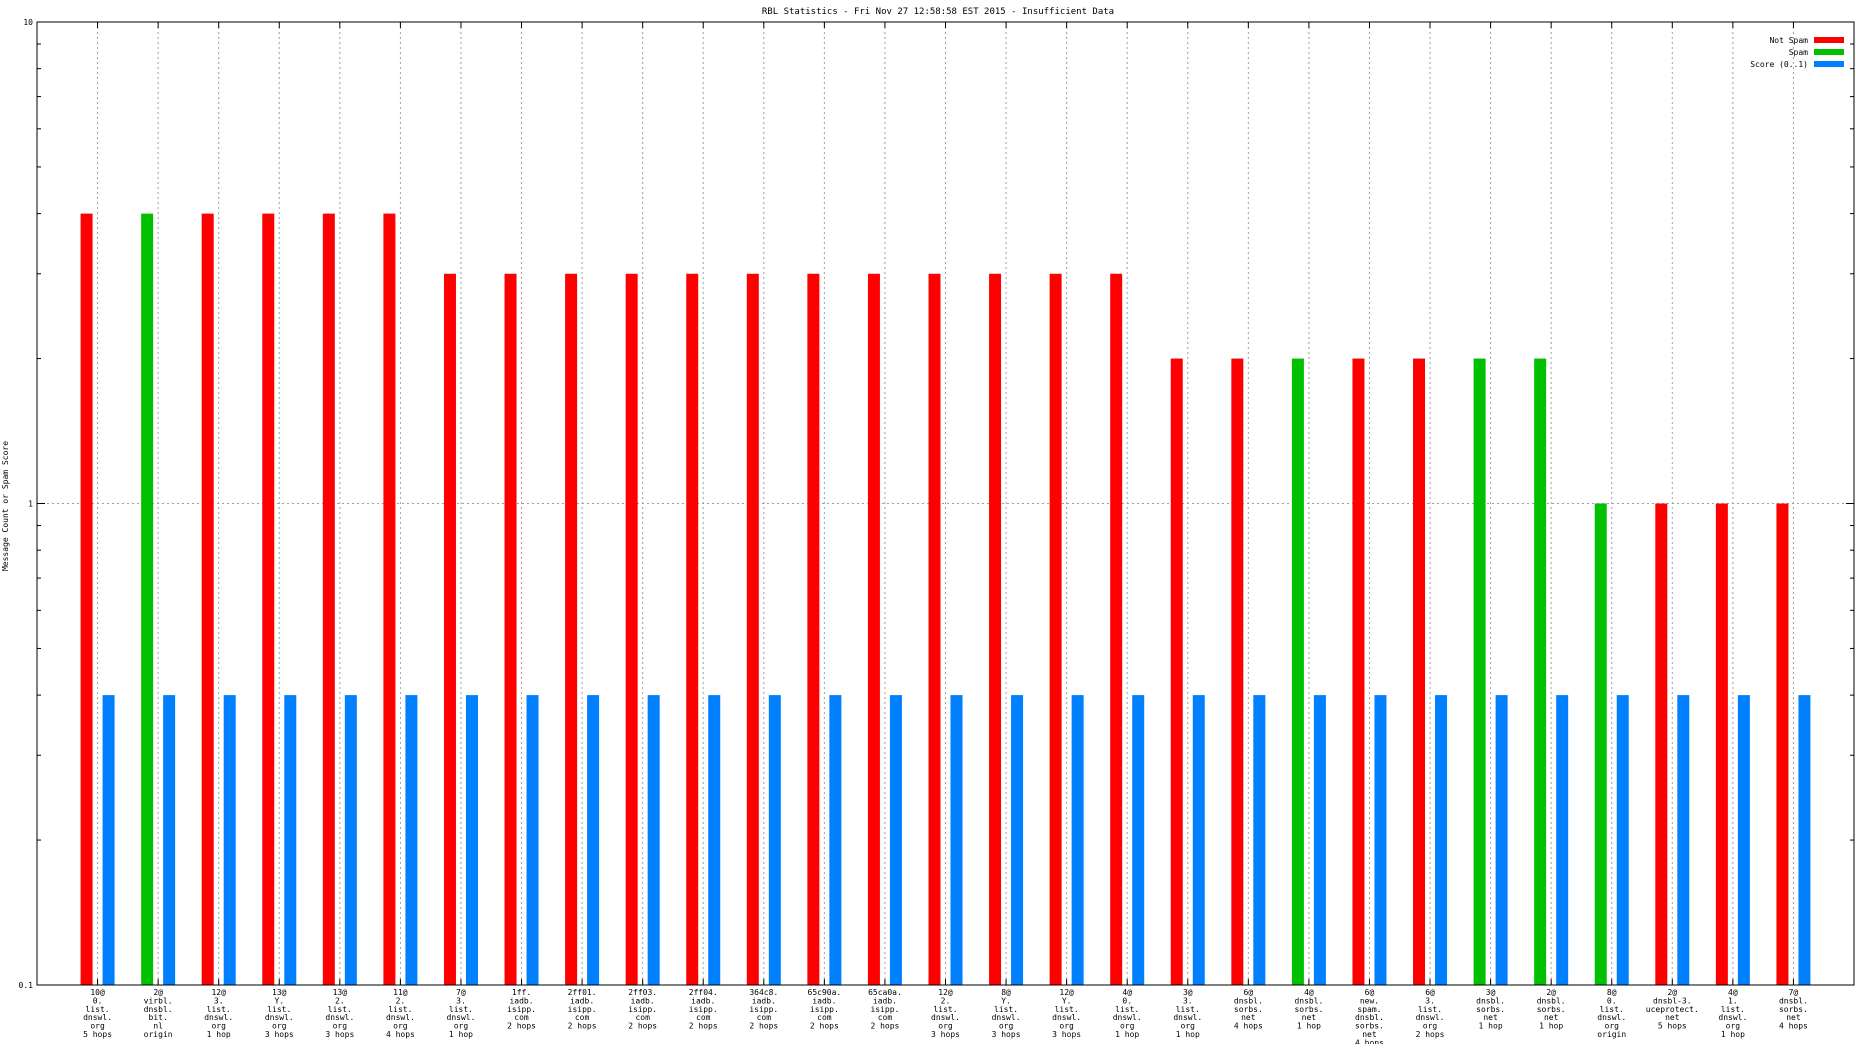 Image resolution: width=1856 pixels, height=1048 pixels. I want to click on x-tick-label: 11@ 2. list. dnswl. org 4 hops, so click(400, 1013).